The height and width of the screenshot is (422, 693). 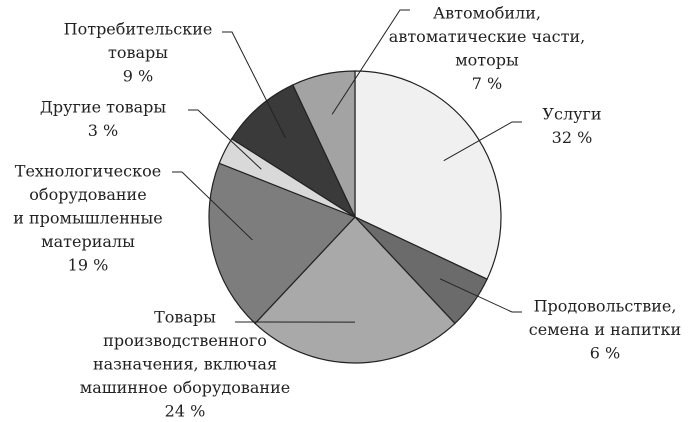 What do you see at coordinates (487, 13) in the screenshot?
I see `slice-label: Автомобили,` at bounding box center [487, 13].